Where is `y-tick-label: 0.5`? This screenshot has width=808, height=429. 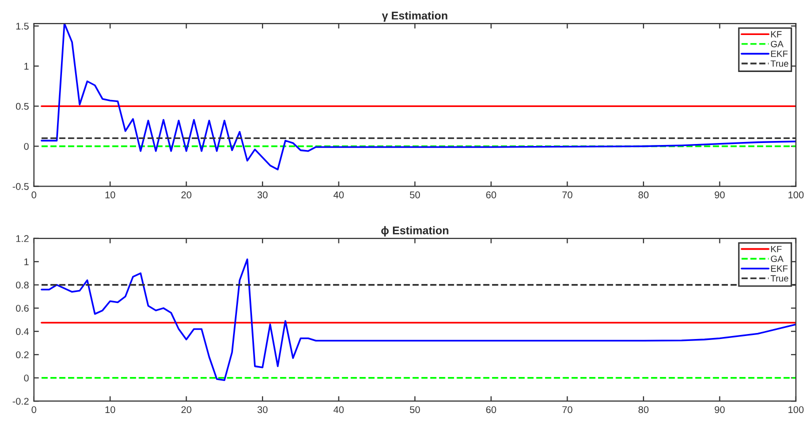 y-tick-label: 0.5 is located at coordinates (22, 106).